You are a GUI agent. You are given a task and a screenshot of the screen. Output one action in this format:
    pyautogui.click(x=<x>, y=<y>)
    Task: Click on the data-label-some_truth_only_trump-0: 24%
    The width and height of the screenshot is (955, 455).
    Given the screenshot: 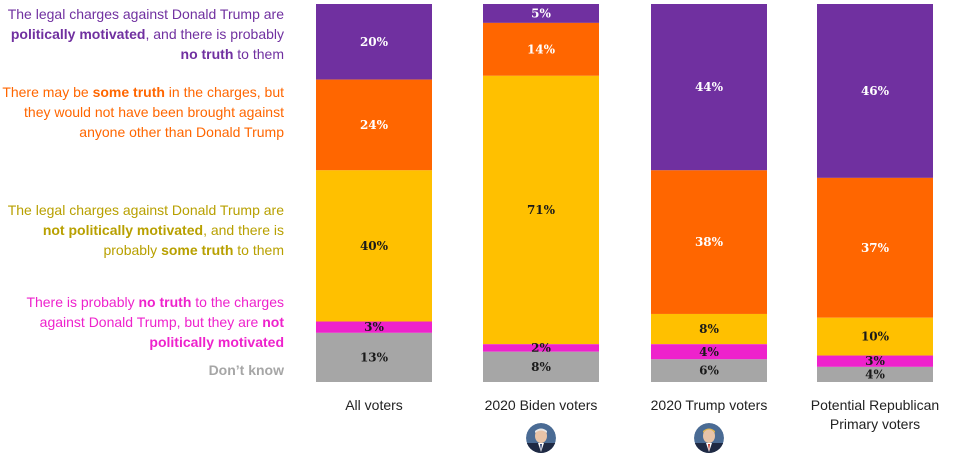 What is the action you would take?
    pyautogui.click(x=374, y=125)
    